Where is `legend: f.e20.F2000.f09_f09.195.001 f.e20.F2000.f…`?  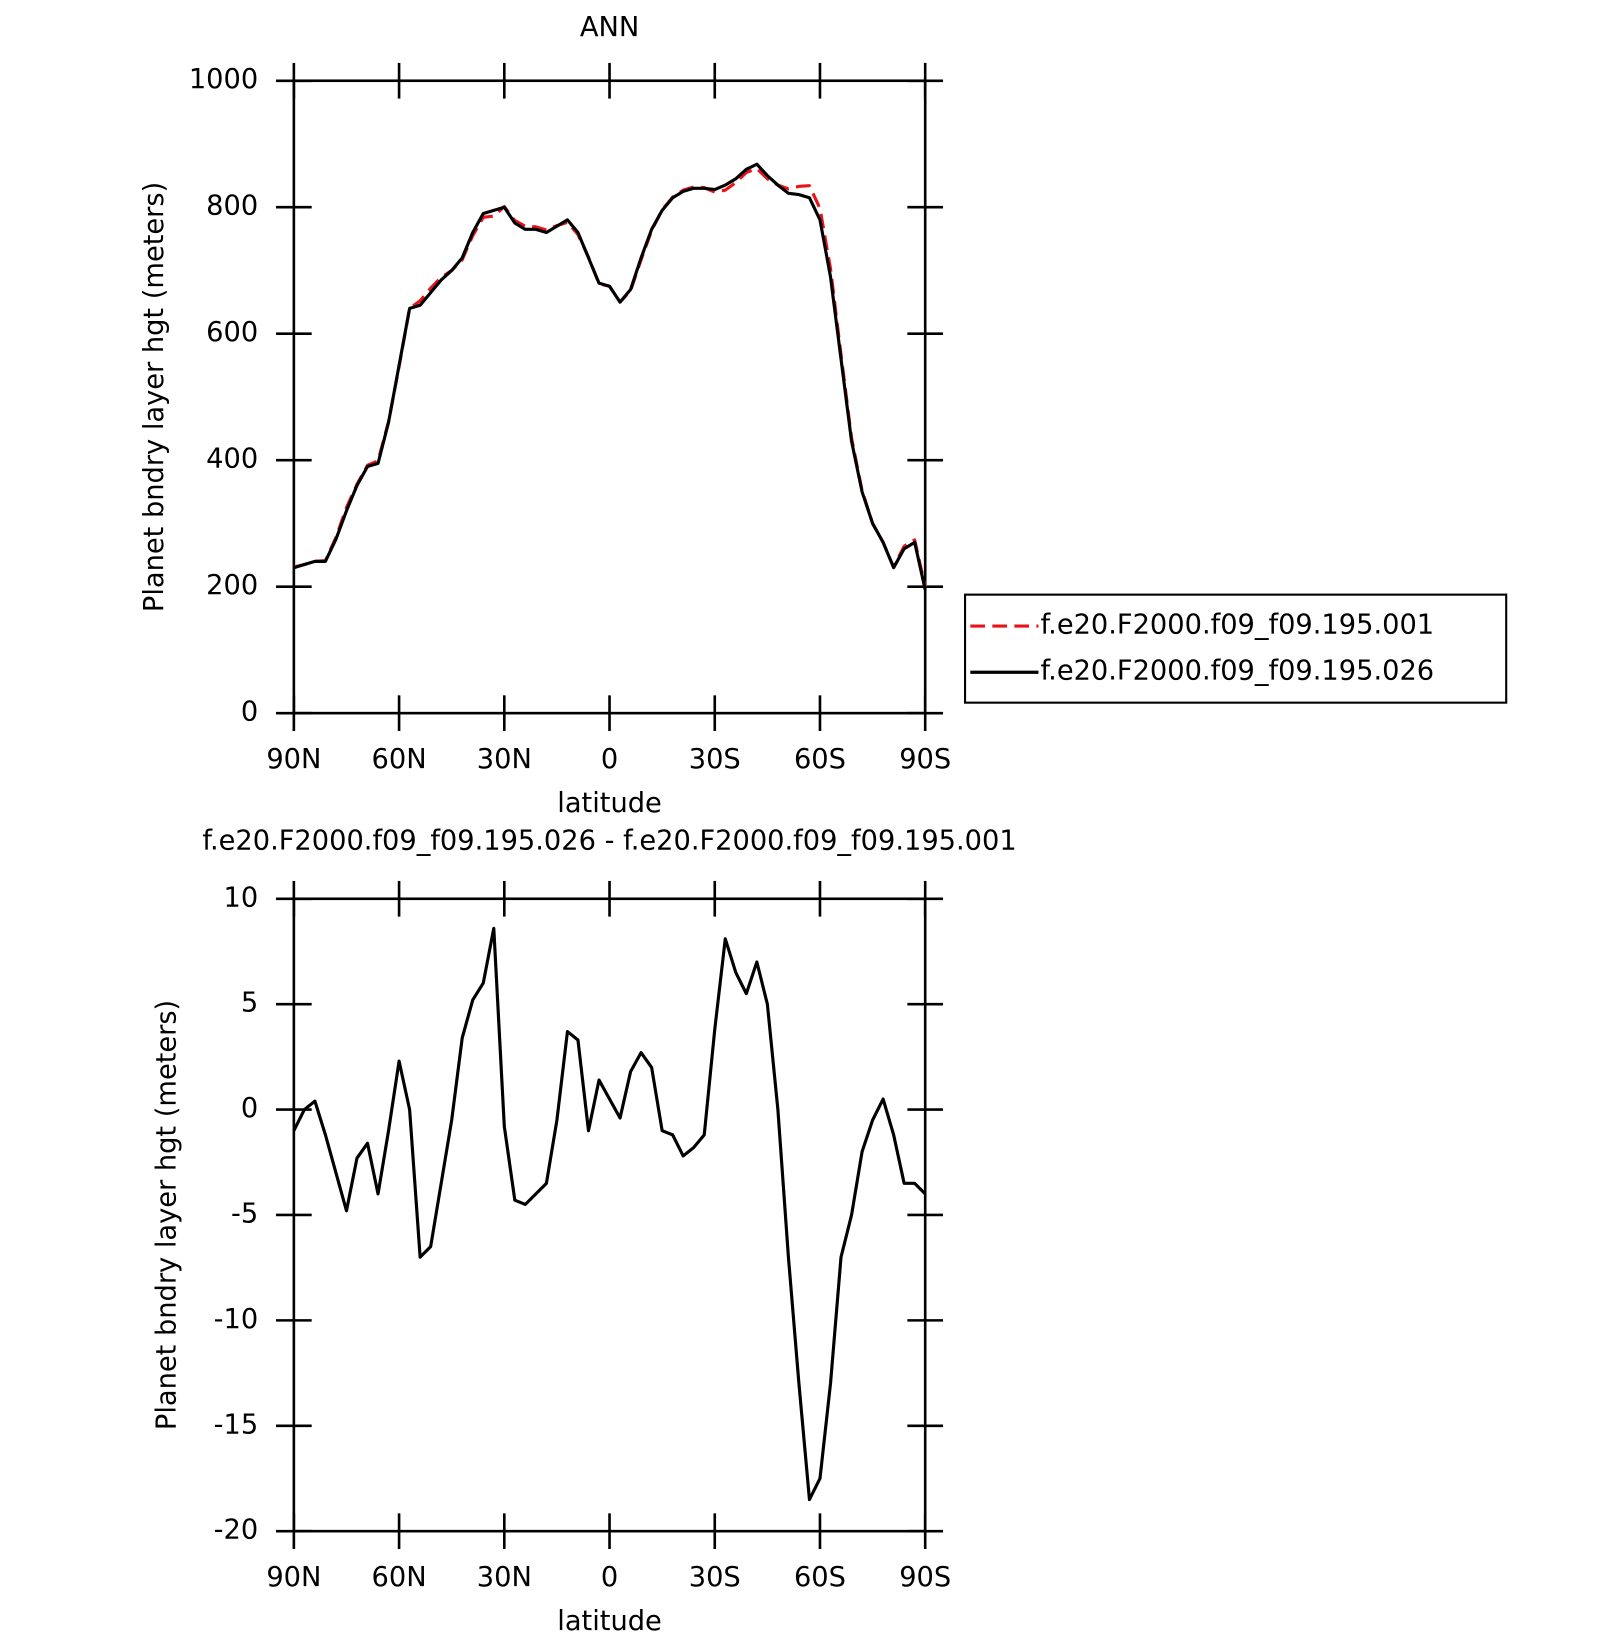 legend: f.e20.F2000.f09_f09.195.001 f.e20.F2000.f… is located at coordinates (1236, 648).